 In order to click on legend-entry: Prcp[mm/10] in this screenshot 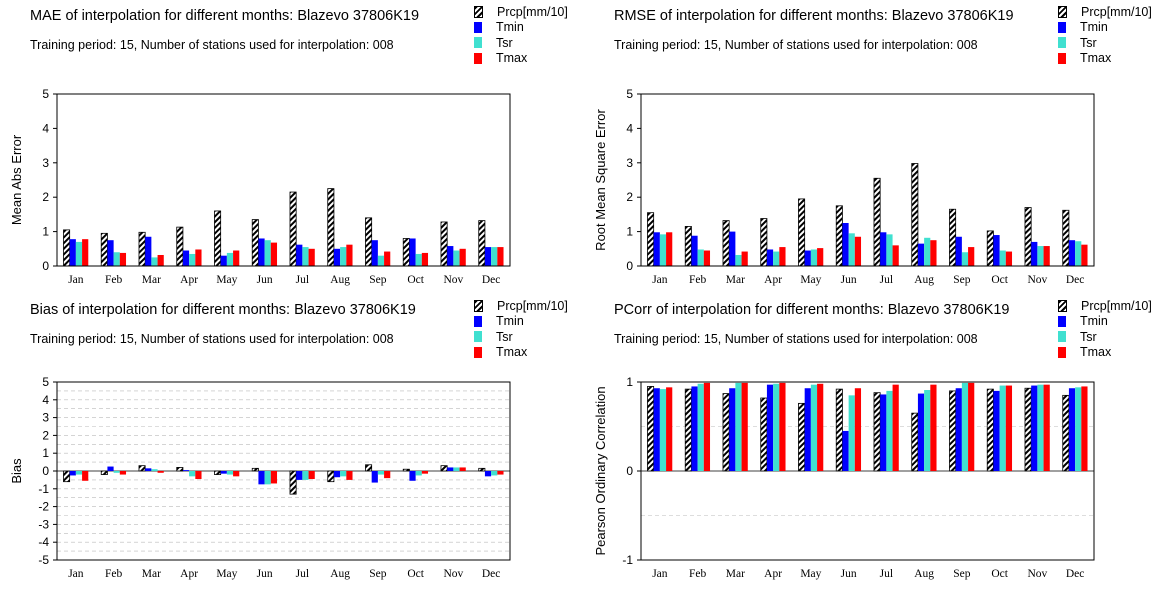, I will do `click(521, 12)`.